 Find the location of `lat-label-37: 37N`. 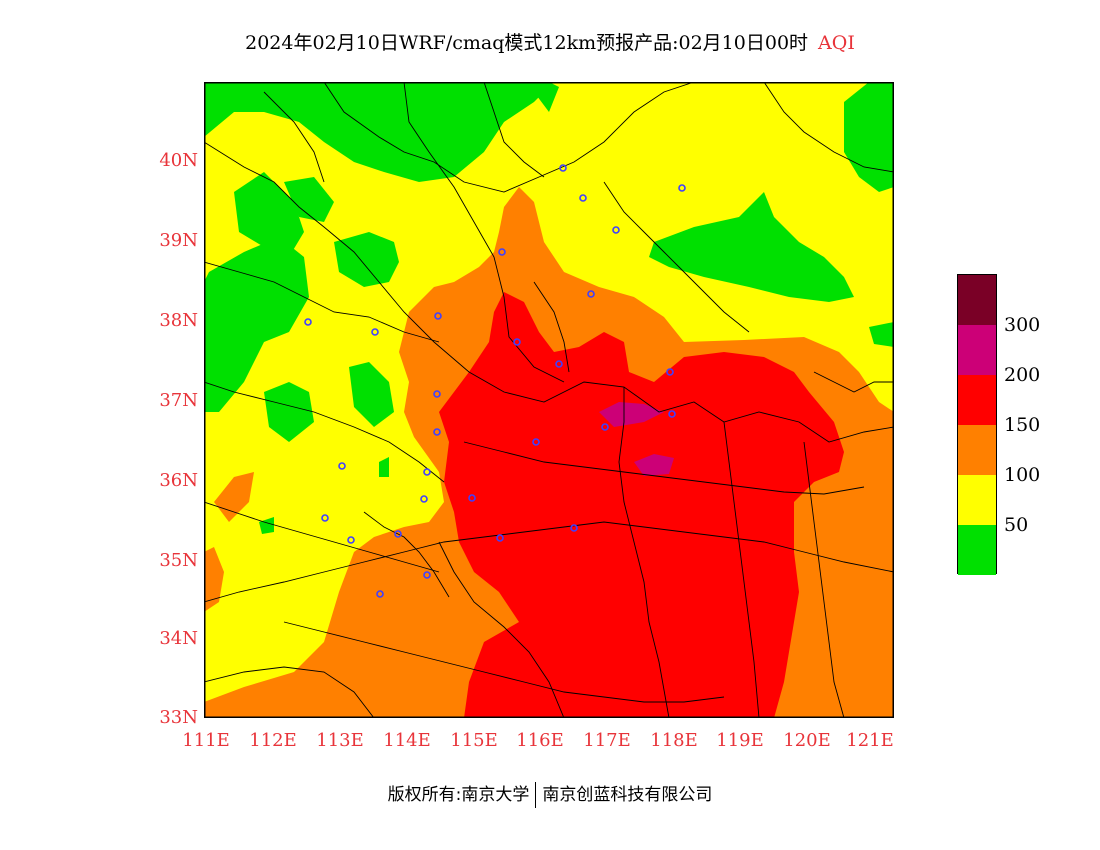

lat-label-37: 37N is located at coordinates (178, 400).